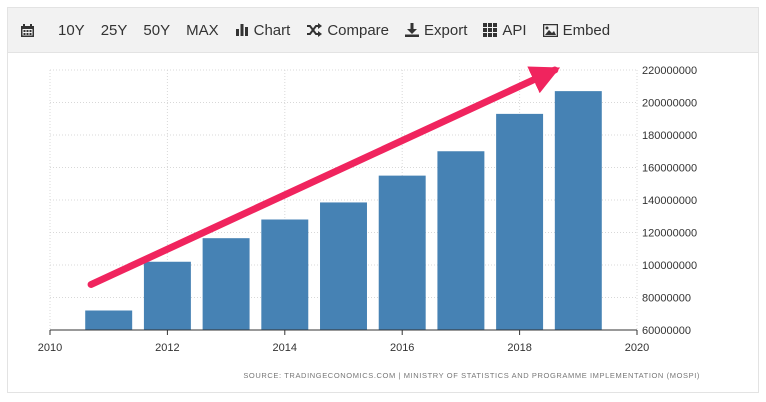 The image size is (766, 402). Describe the element at coordinates (669, 169) in the screenshot. I see `y-tick-label: 160000000` at that location.